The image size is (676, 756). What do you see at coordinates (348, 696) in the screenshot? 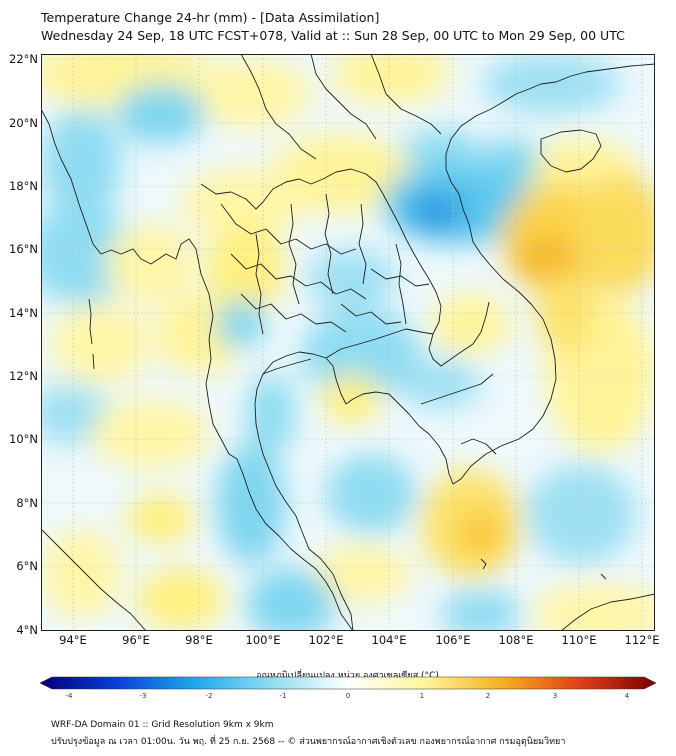
I see `colorbar-tick: 0` at bounding box center [348, 696].